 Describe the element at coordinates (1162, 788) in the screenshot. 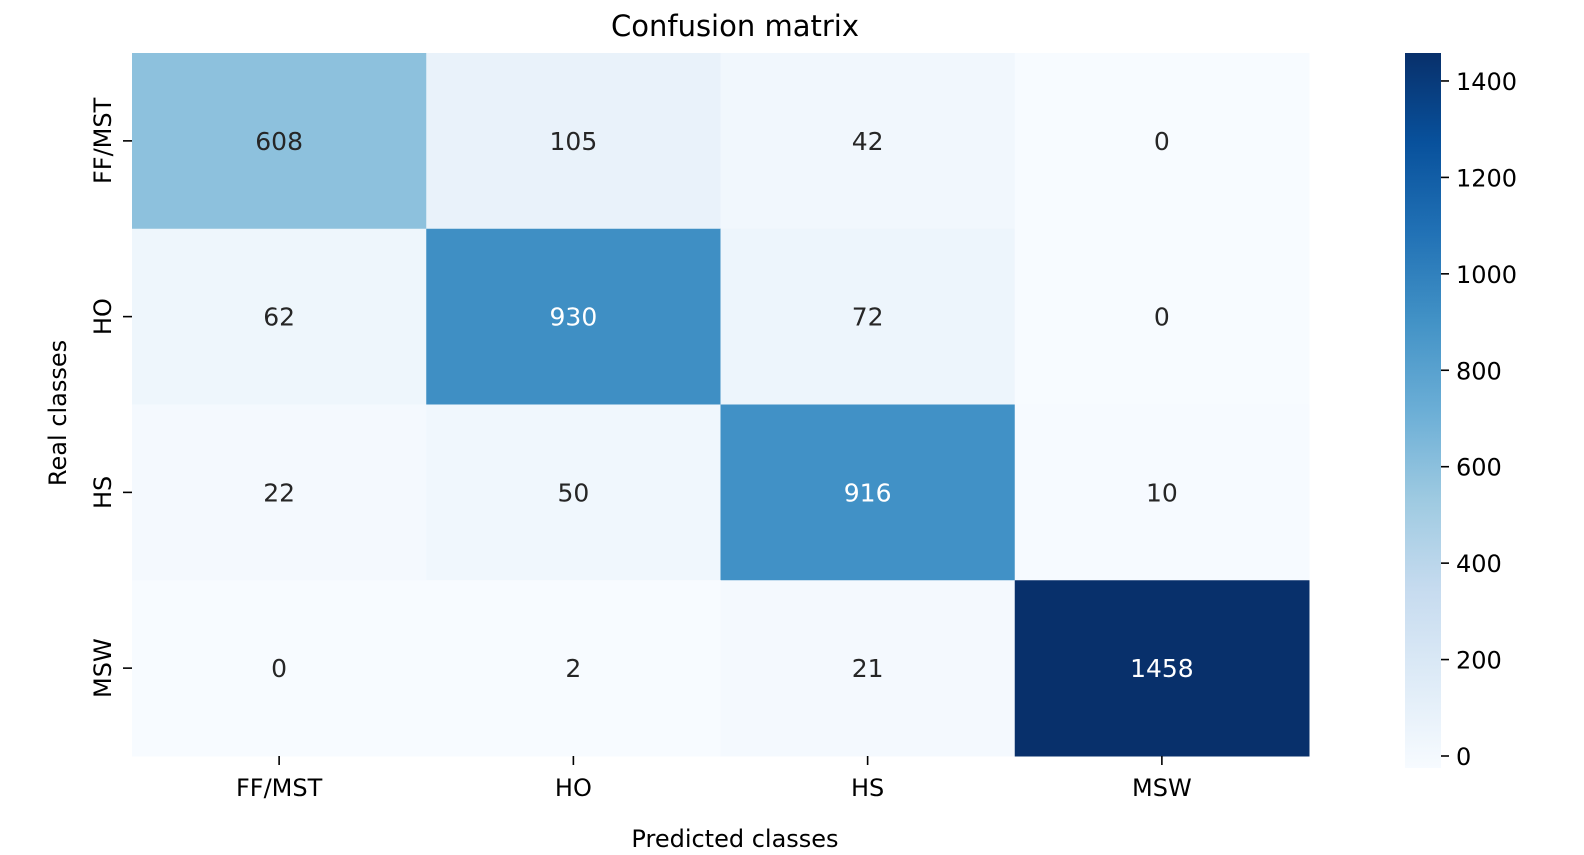

I see `x-tick-label: MSW` at that location.